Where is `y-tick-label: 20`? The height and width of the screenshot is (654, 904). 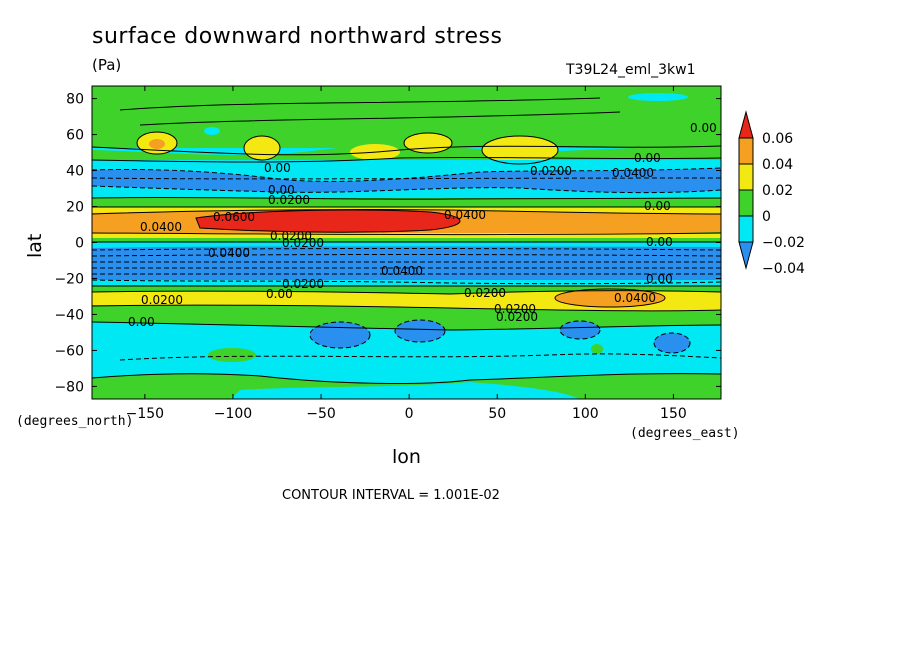 y-tick-label: 20 is located at coordinates (75, 208).